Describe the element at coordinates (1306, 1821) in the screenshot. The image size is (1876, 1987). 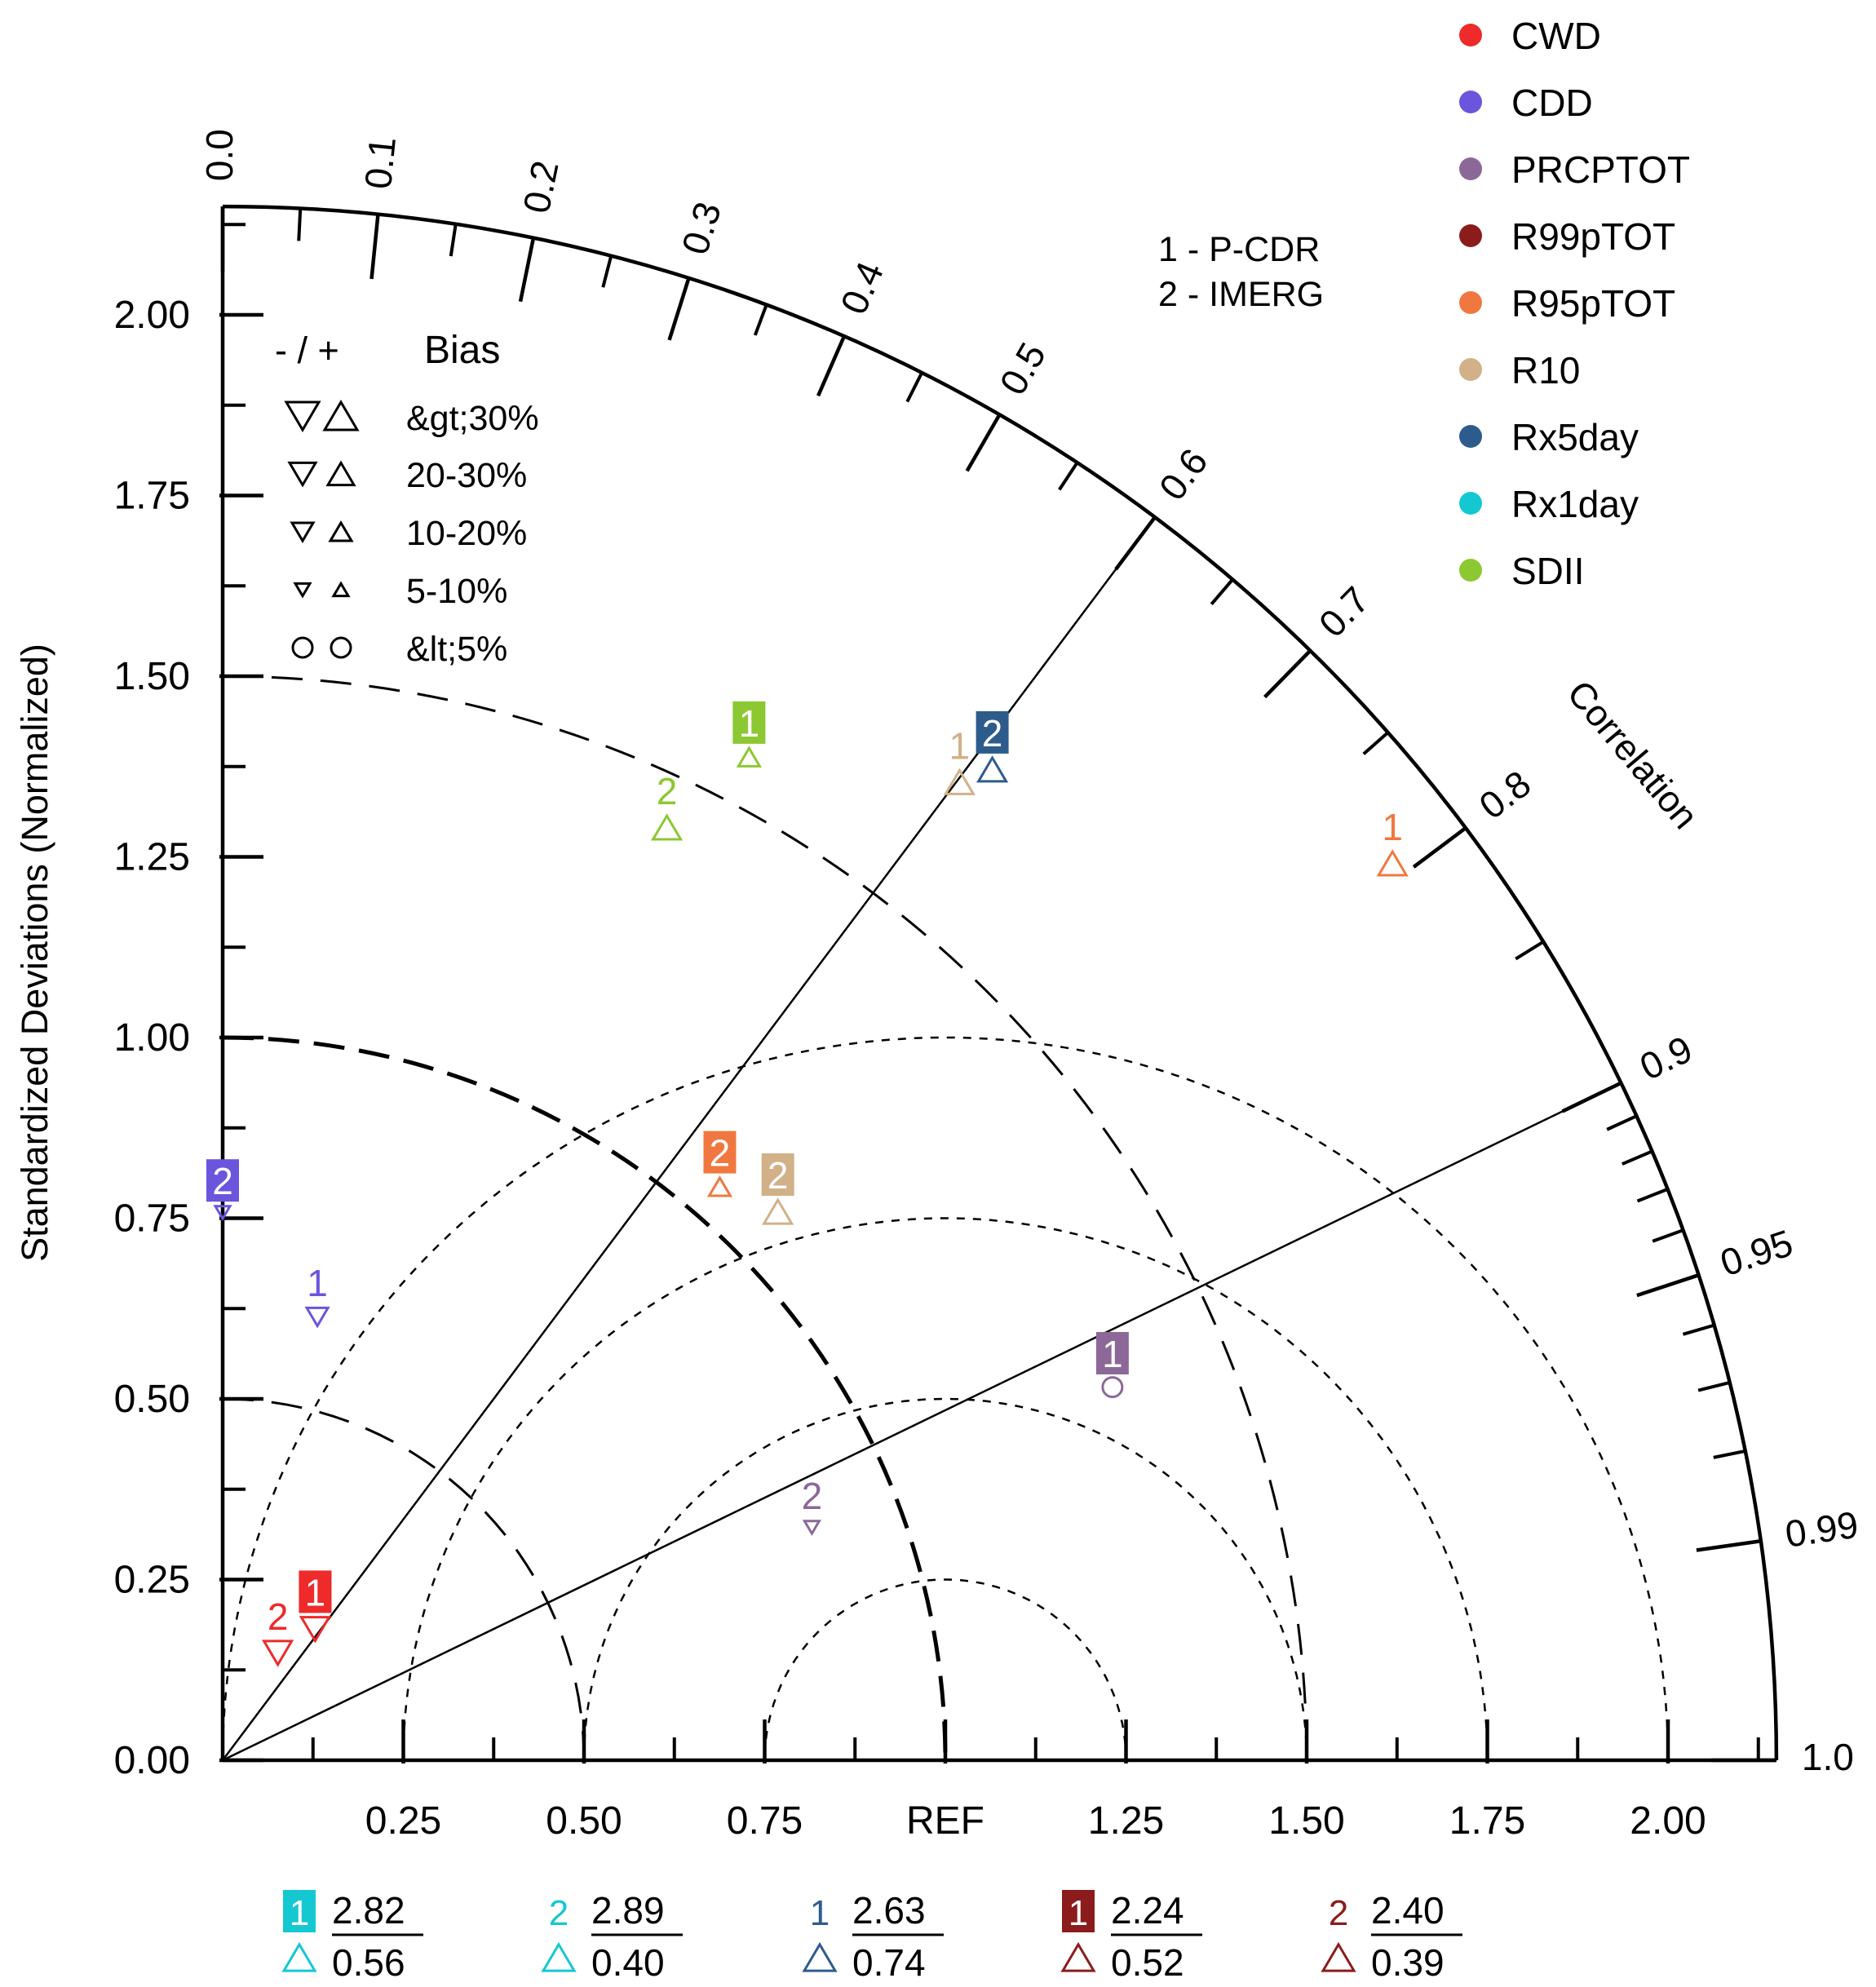
I see `x-tick-label: 1.50` at that location.